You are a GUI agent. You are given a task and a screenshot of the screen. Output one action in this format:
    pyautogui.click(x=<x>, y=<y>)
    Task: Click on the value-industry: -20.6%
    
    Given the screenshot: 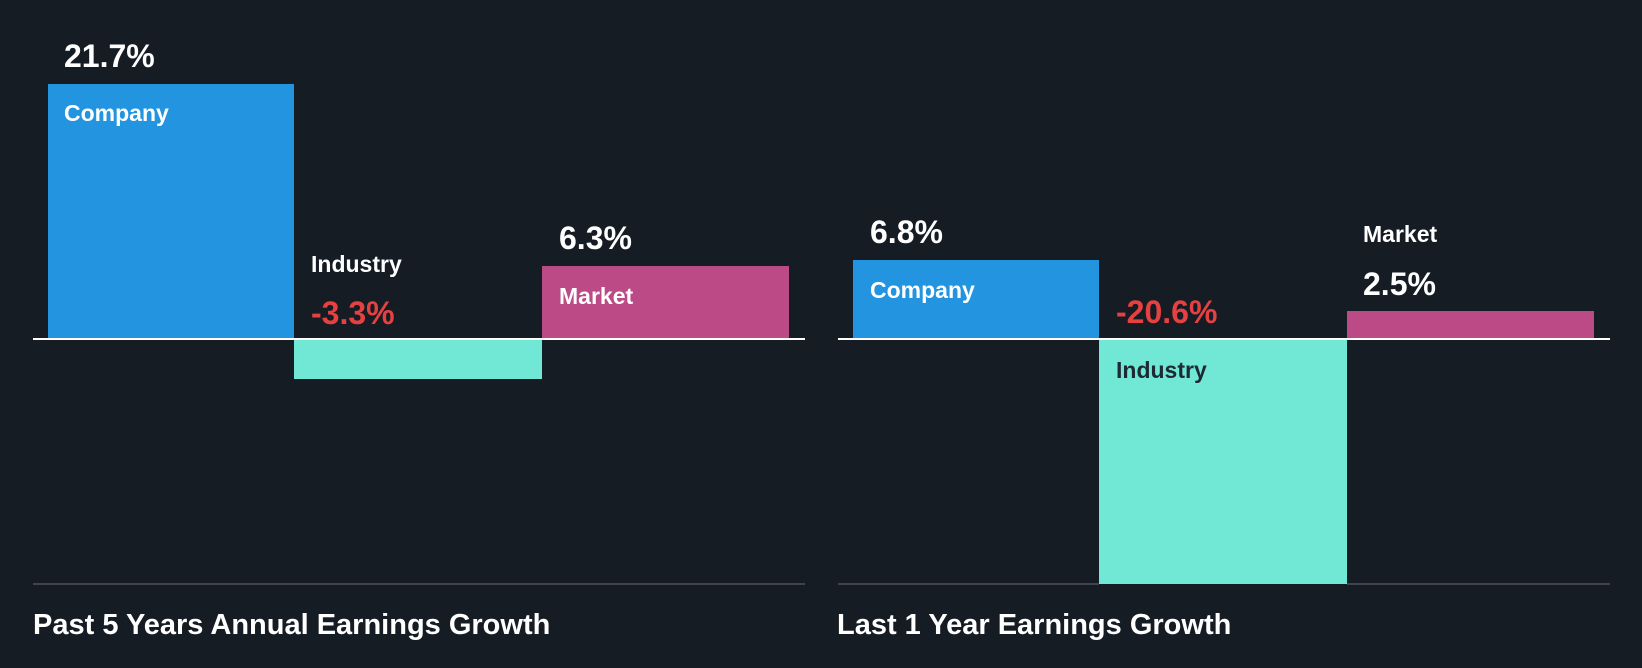 What is the action you would take?
    pyautogui.click(x=1167, y=312)
    